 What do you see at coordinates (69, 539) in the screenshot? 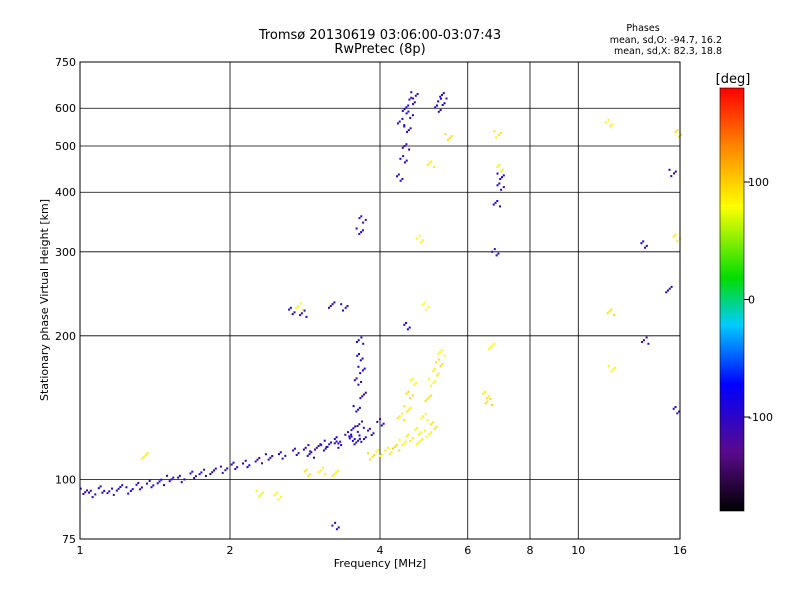
I see `y-tick-label: 75` at bounding box center [69, 539].